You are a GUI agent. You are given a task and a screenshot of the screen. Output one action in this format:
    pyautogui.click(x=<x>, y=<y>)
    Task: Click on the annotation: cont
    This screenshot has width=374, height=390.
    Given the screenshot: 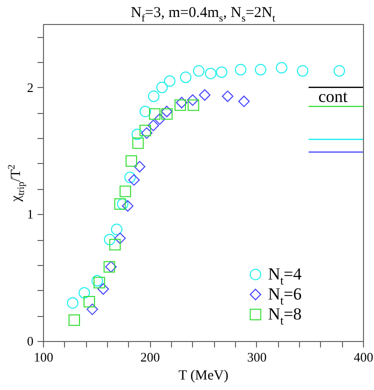 What is the action you would take?
    pyautogui.click(x=333, y=96)
    